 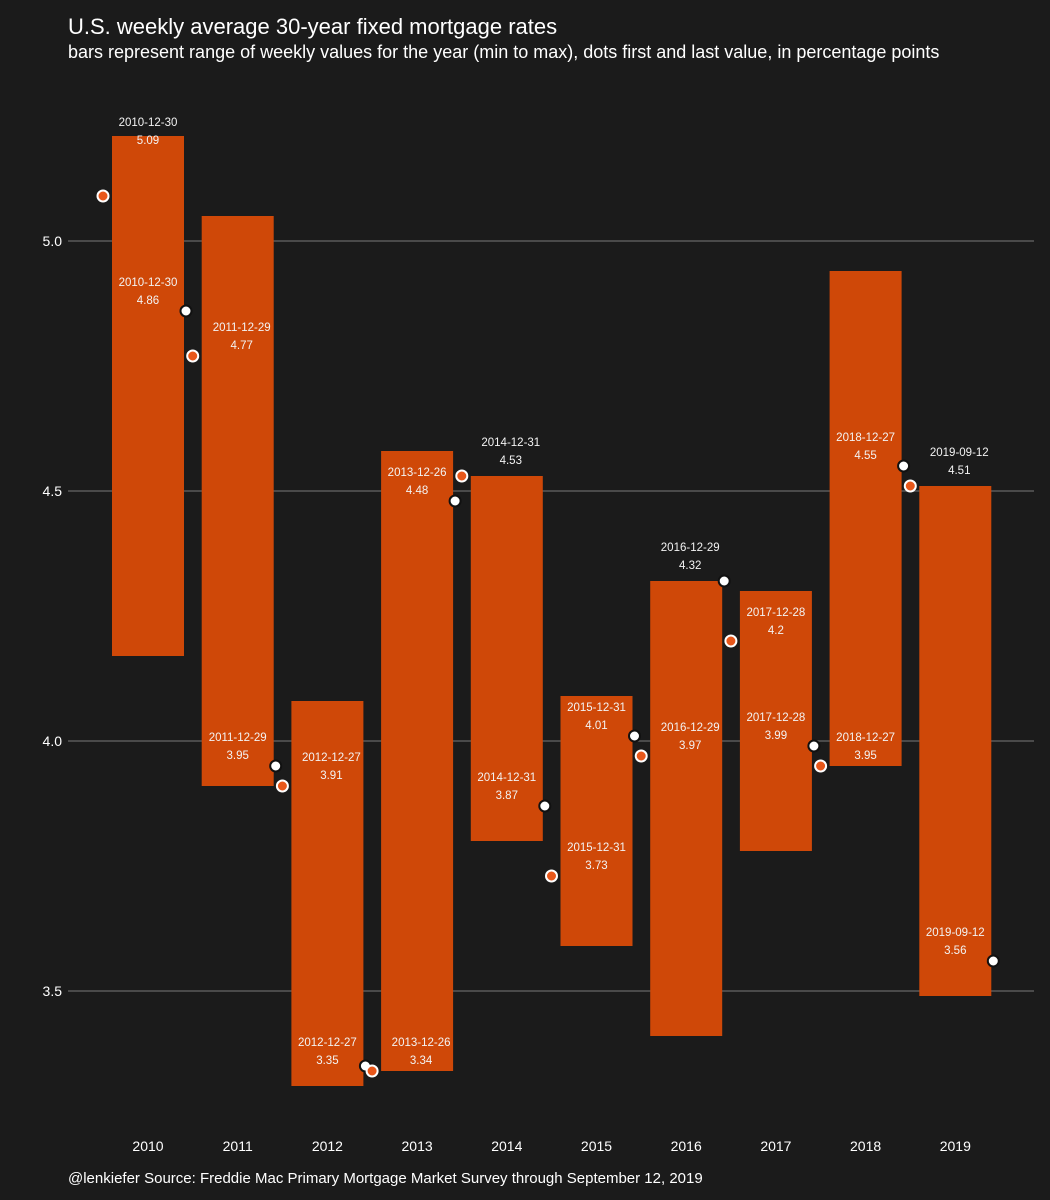 I want to click on first-value-dot-2010, so click(x=103, y=196).